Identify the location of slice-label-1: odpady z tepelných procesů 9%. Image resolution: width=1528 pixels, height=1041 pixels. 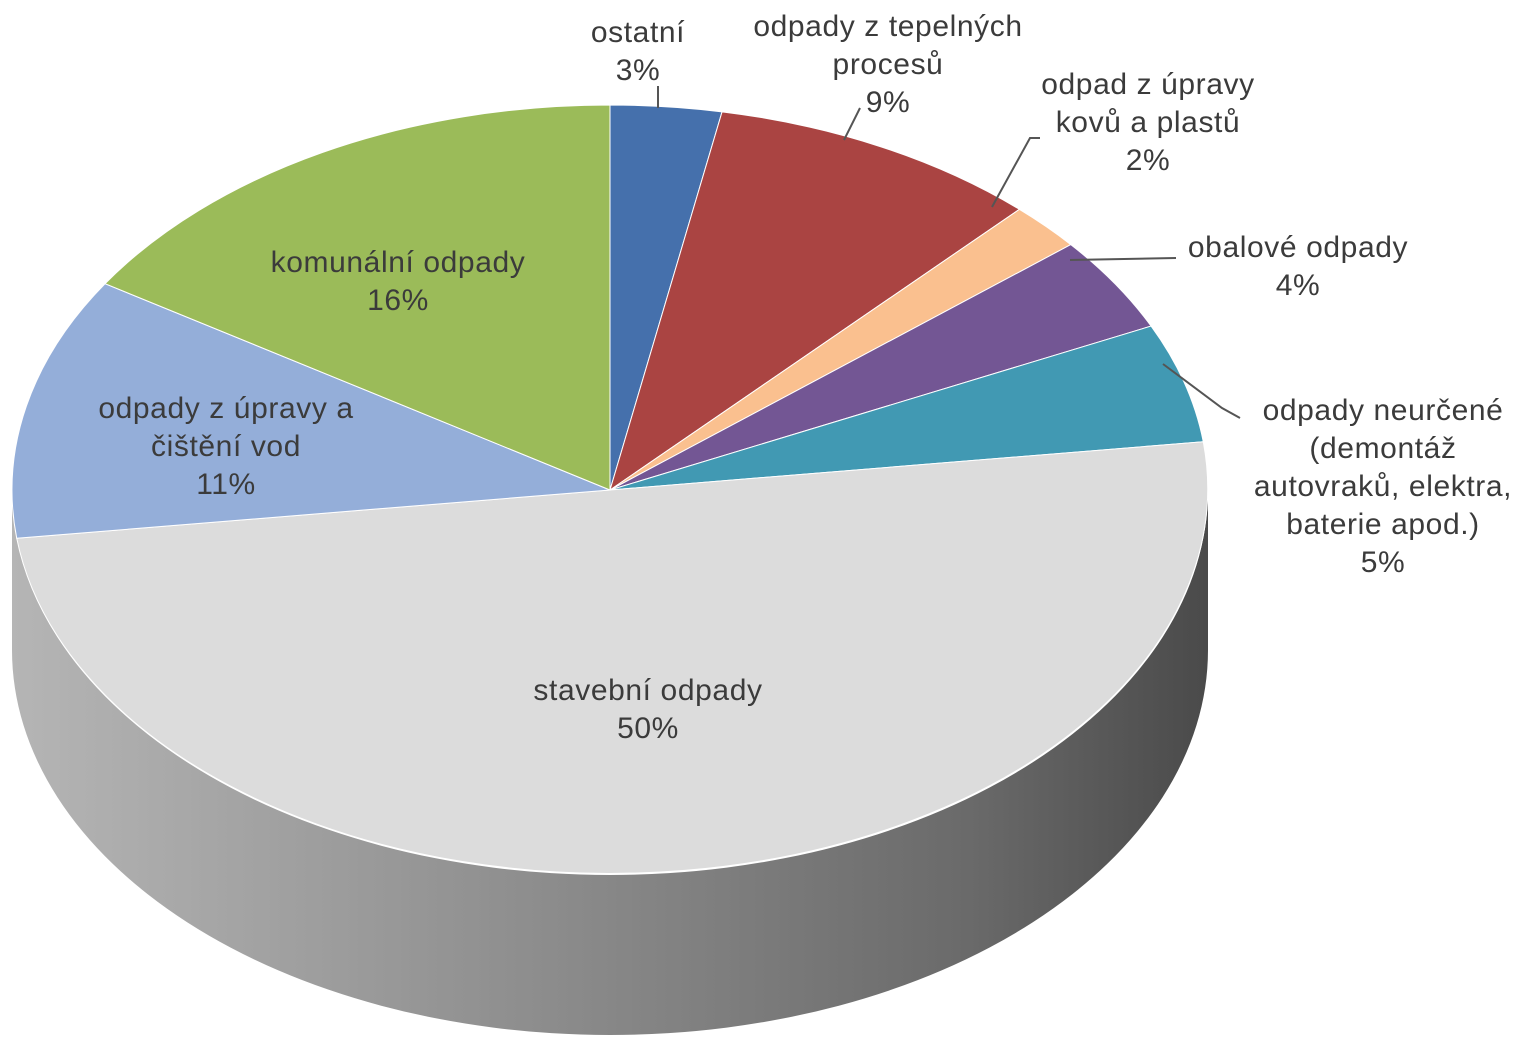
(887, 64).